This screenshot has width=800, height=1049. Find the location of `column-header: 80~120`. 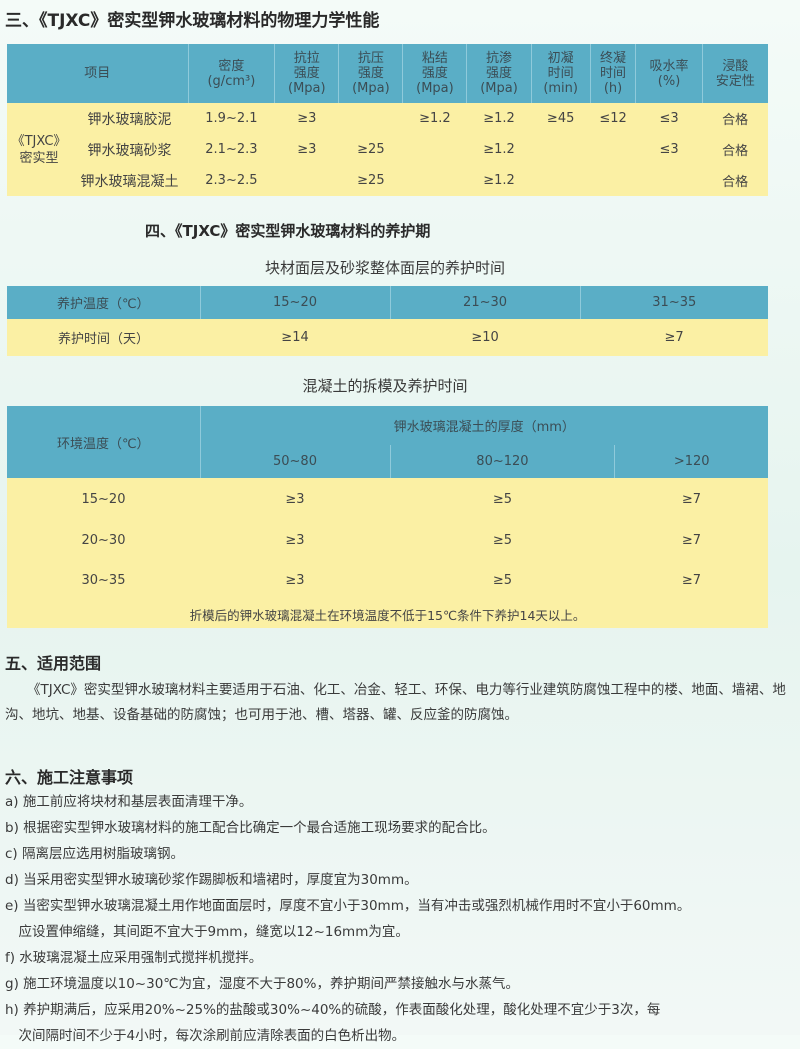

column-header: 80~120 is located at coordinates (502, 461).